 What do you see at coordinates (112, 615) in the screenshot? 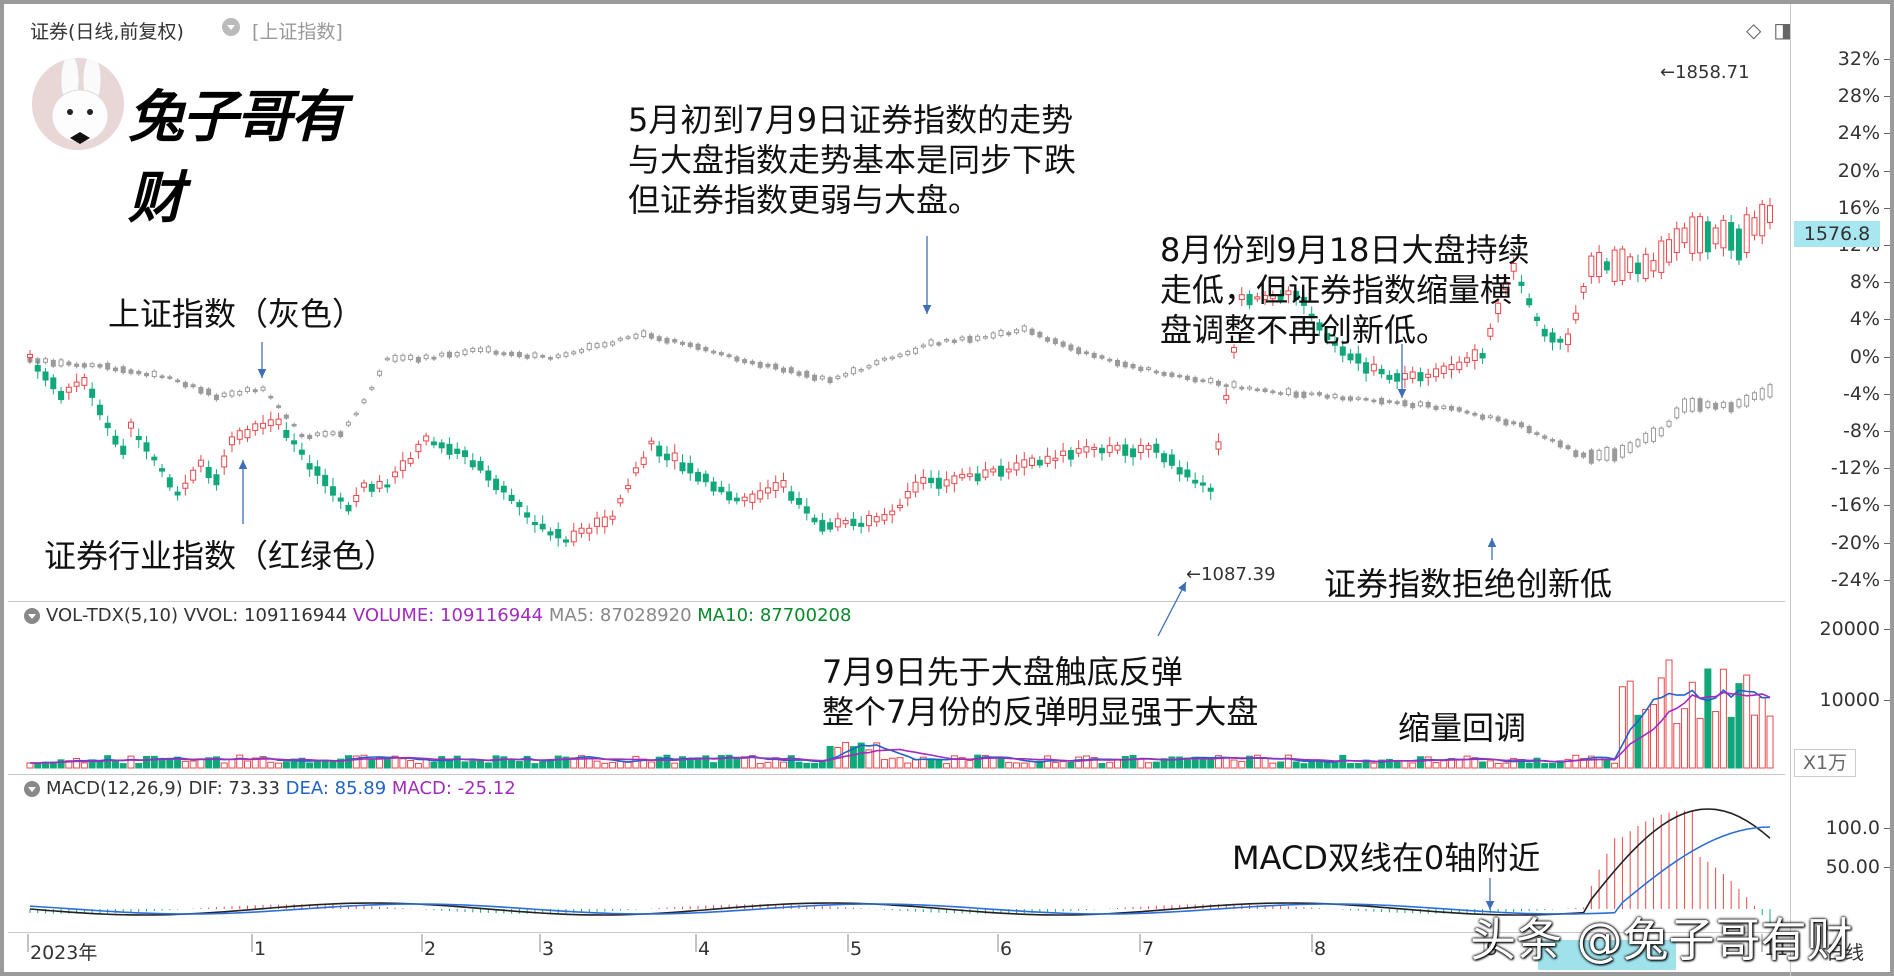
I see `vol-name: VOL-TDX(5,10)` at bounding box center [112, 615].